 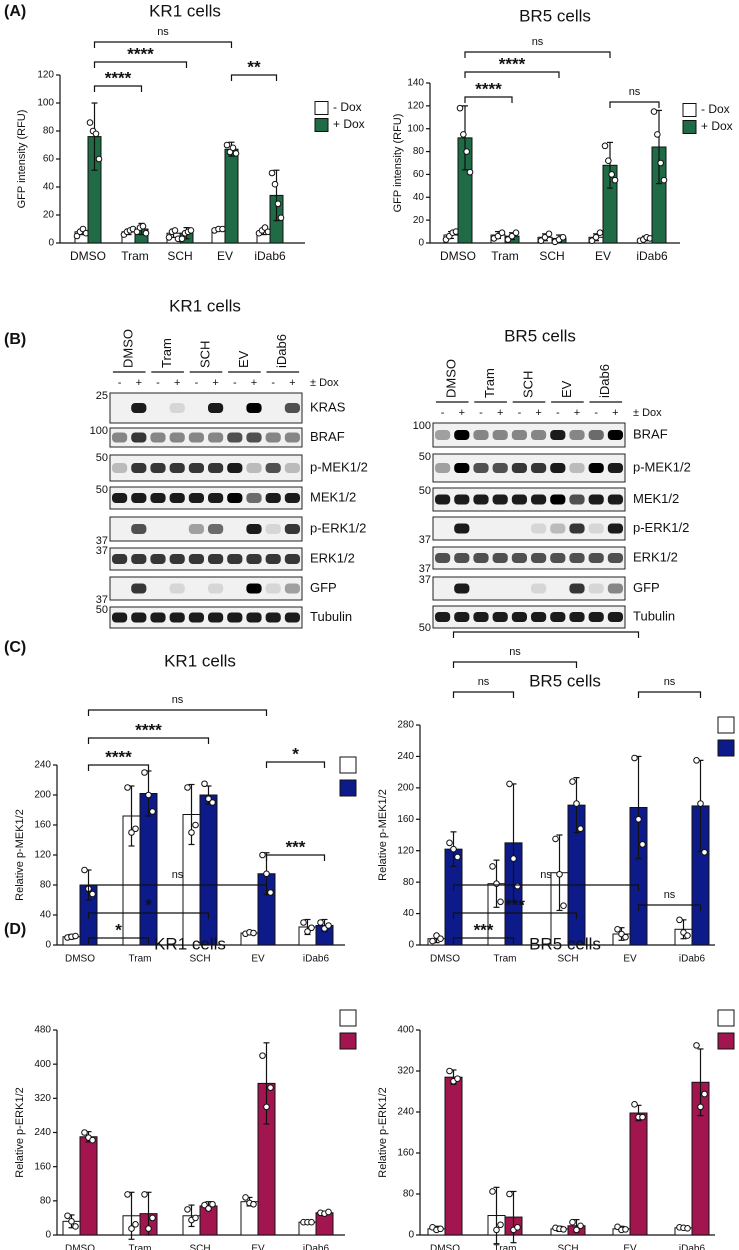 What do you see at coordinates (349, 124) in the screenshot?
I see `legend-label: + Dox` at bounding box center [349, 124].